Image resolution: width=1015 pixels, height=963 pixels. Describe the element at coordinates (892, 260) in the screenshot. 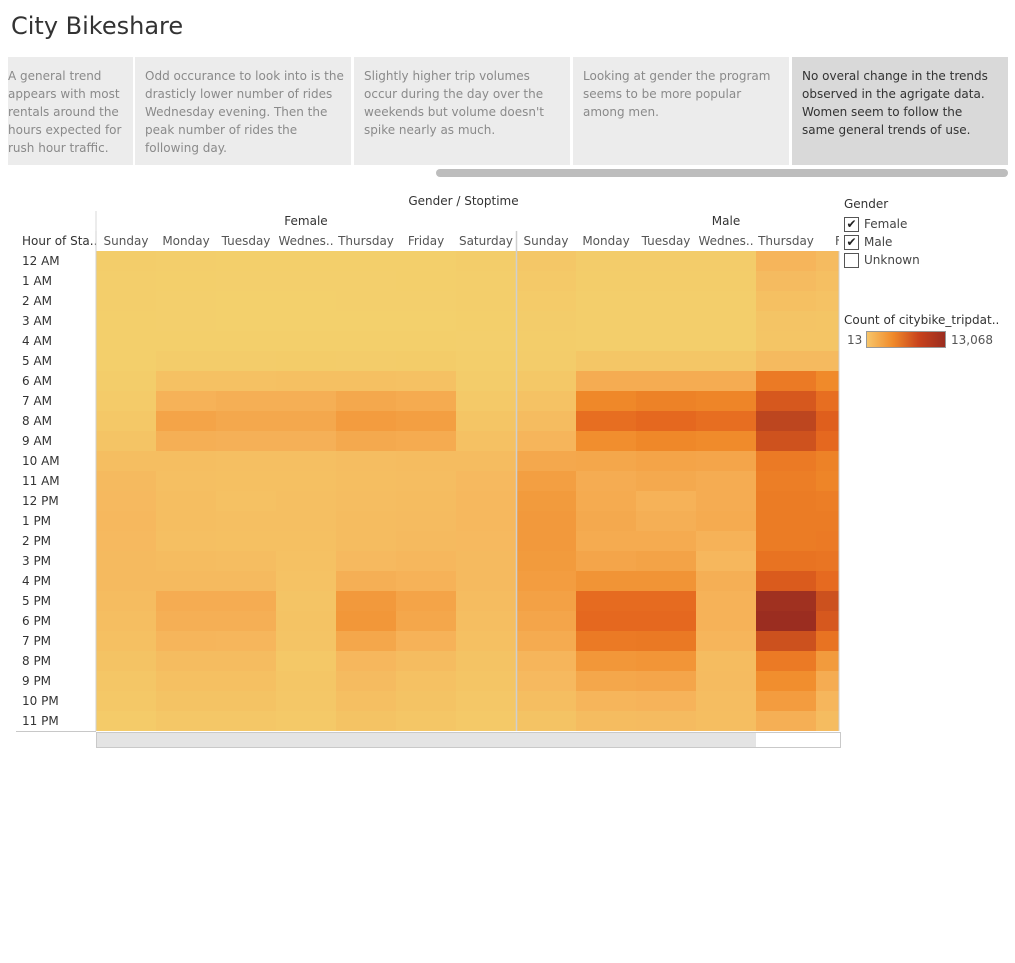

I see `gender-filter-label: Unknown` at that location.